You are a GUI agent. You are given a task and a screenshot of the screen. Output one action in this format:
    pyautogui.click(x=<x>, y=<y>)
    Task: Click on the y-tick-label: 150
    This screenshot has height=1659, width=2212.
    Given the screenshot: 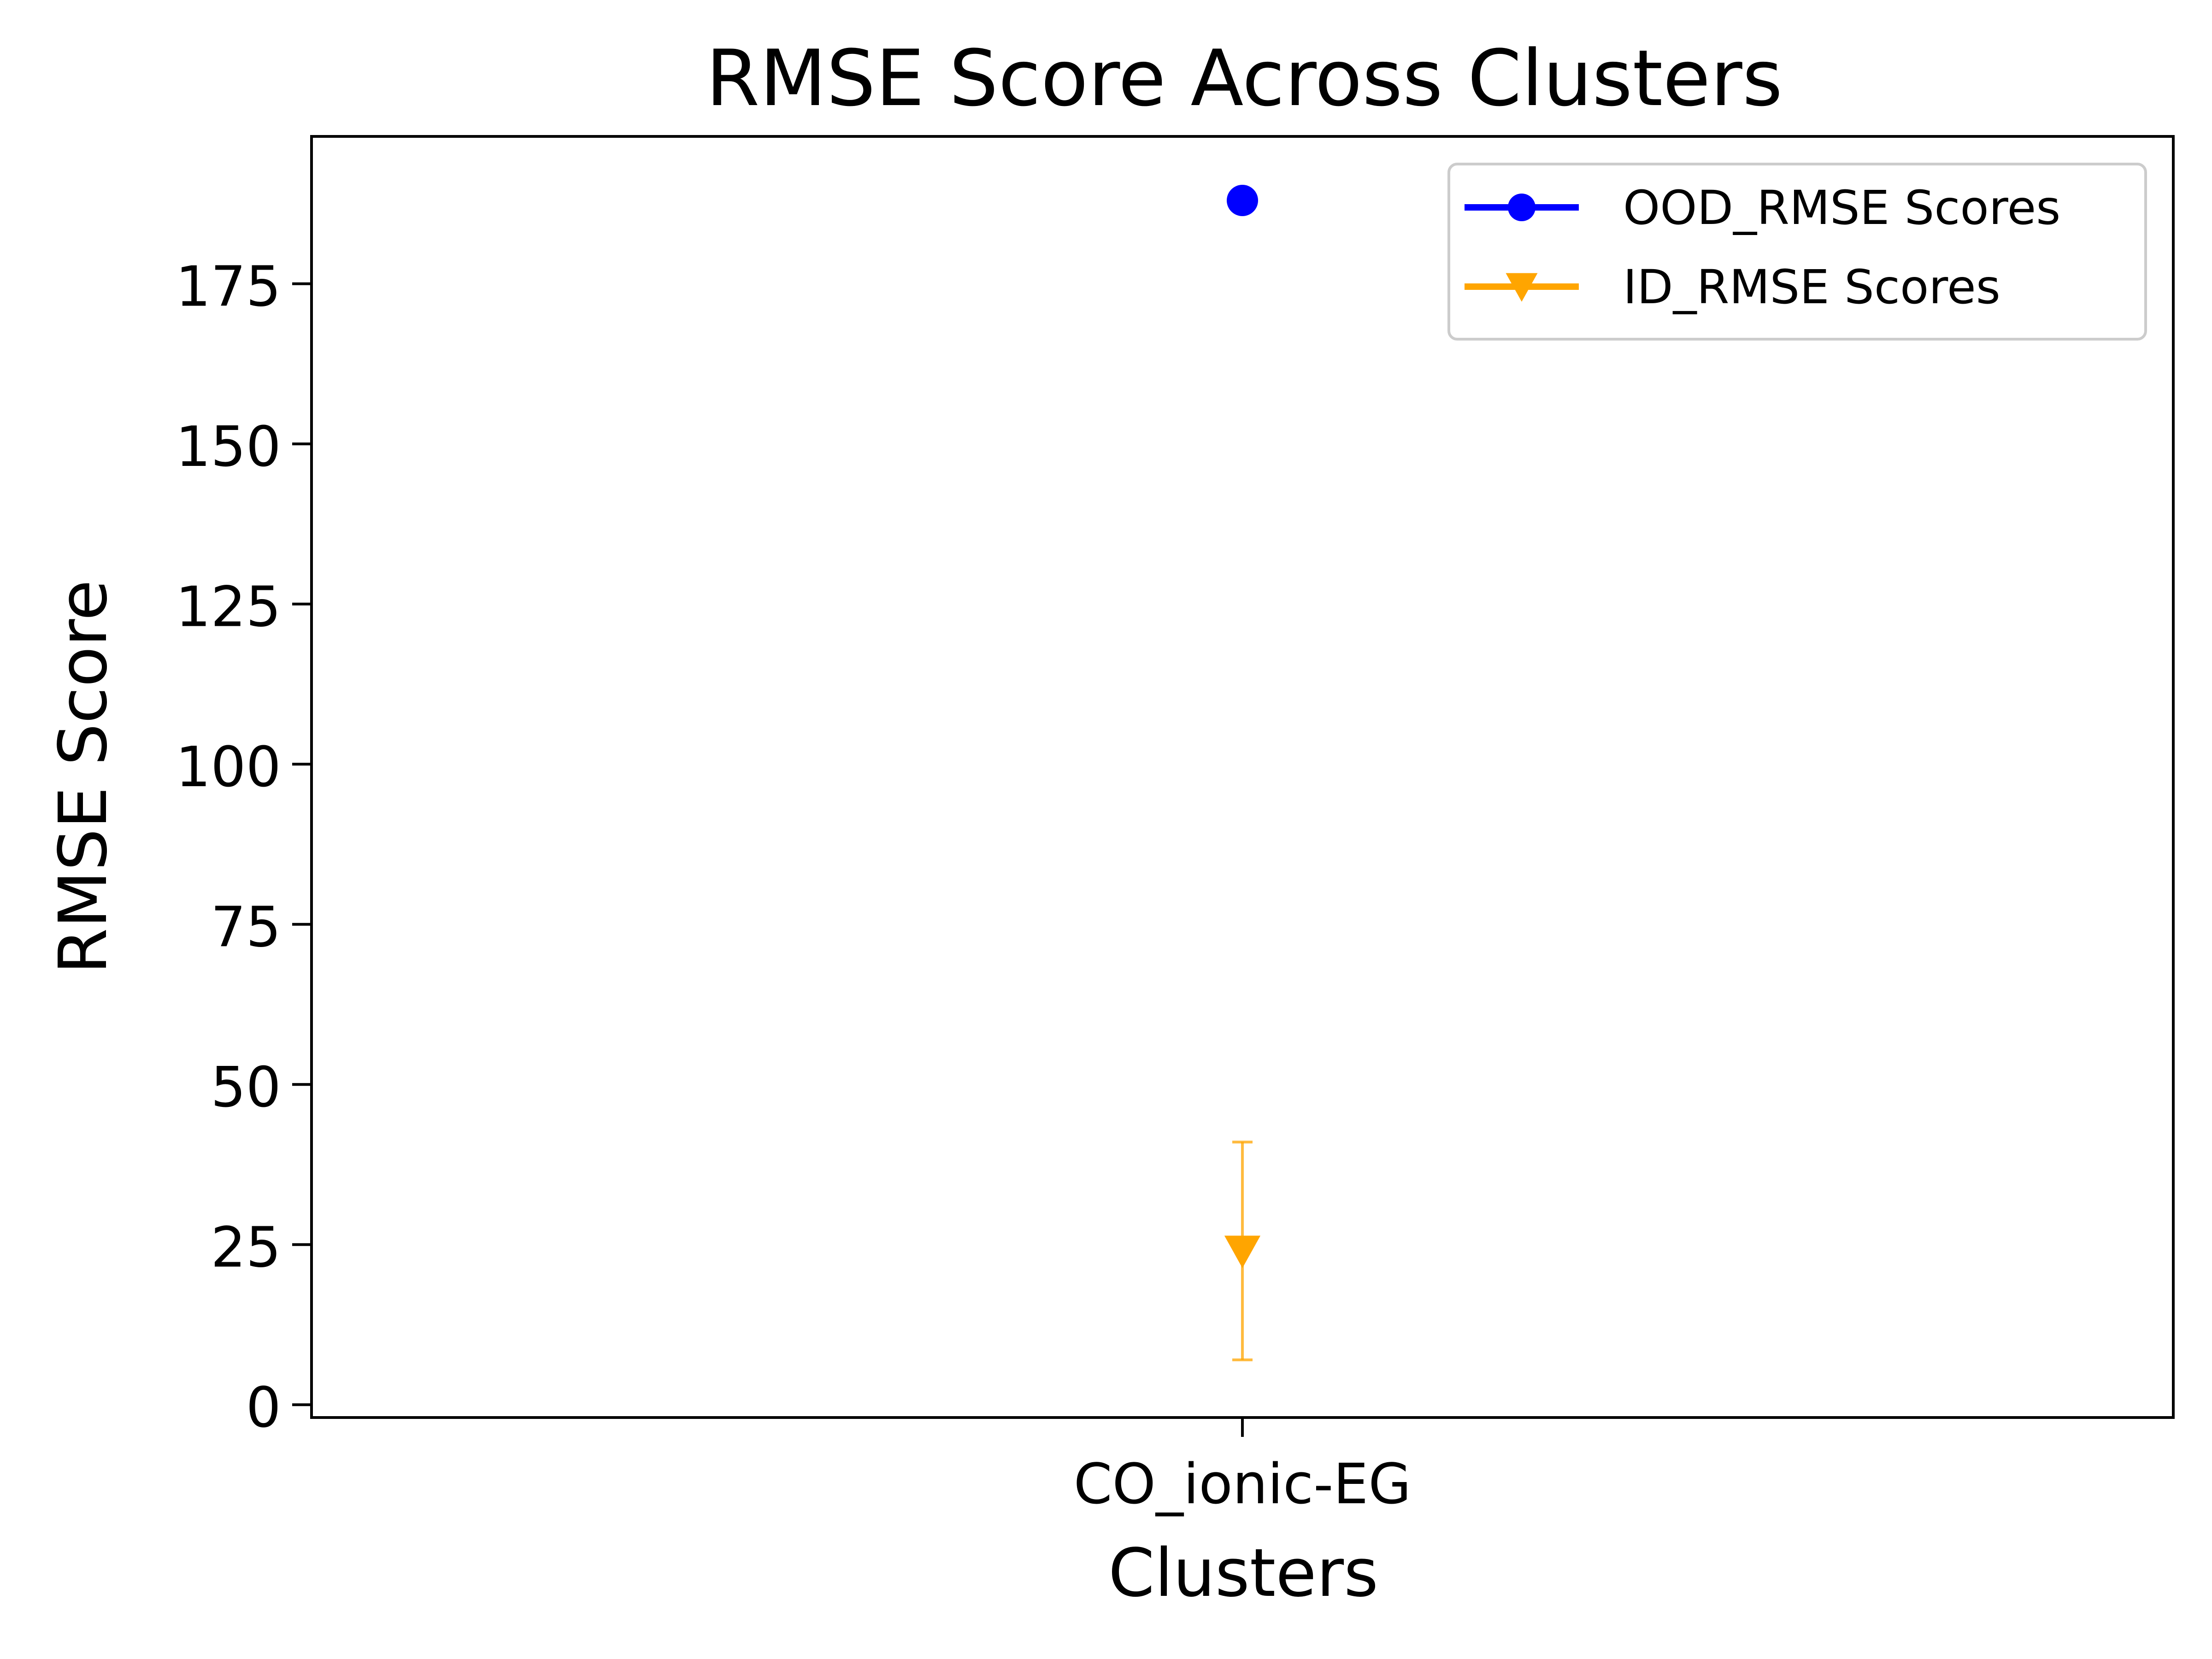 What is the action you would take?
    pyautogui.click(x=228, y=447)
    